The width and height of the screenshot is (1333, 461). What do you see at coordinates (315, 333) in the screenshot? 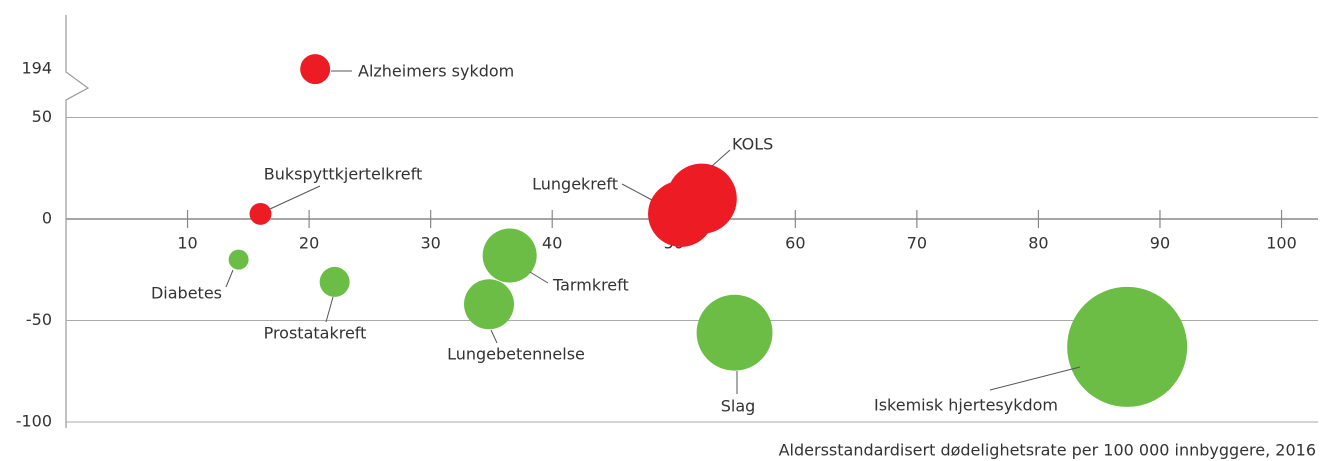
I see `bubble-label: Prostatakreft` at bounding box center [315, 333].